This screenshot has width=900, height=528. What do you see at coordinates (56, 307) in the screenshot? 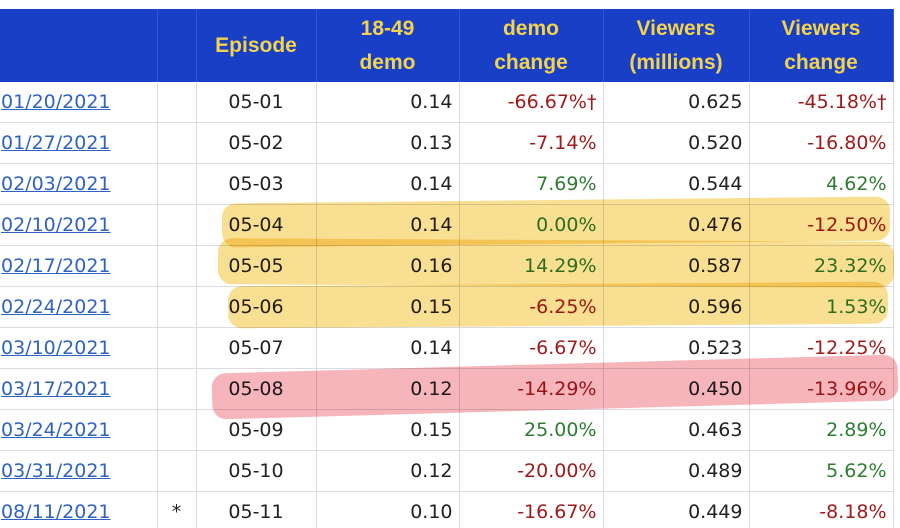
I see `date-link: 02/24/2021` at bounding box center [56, 307].